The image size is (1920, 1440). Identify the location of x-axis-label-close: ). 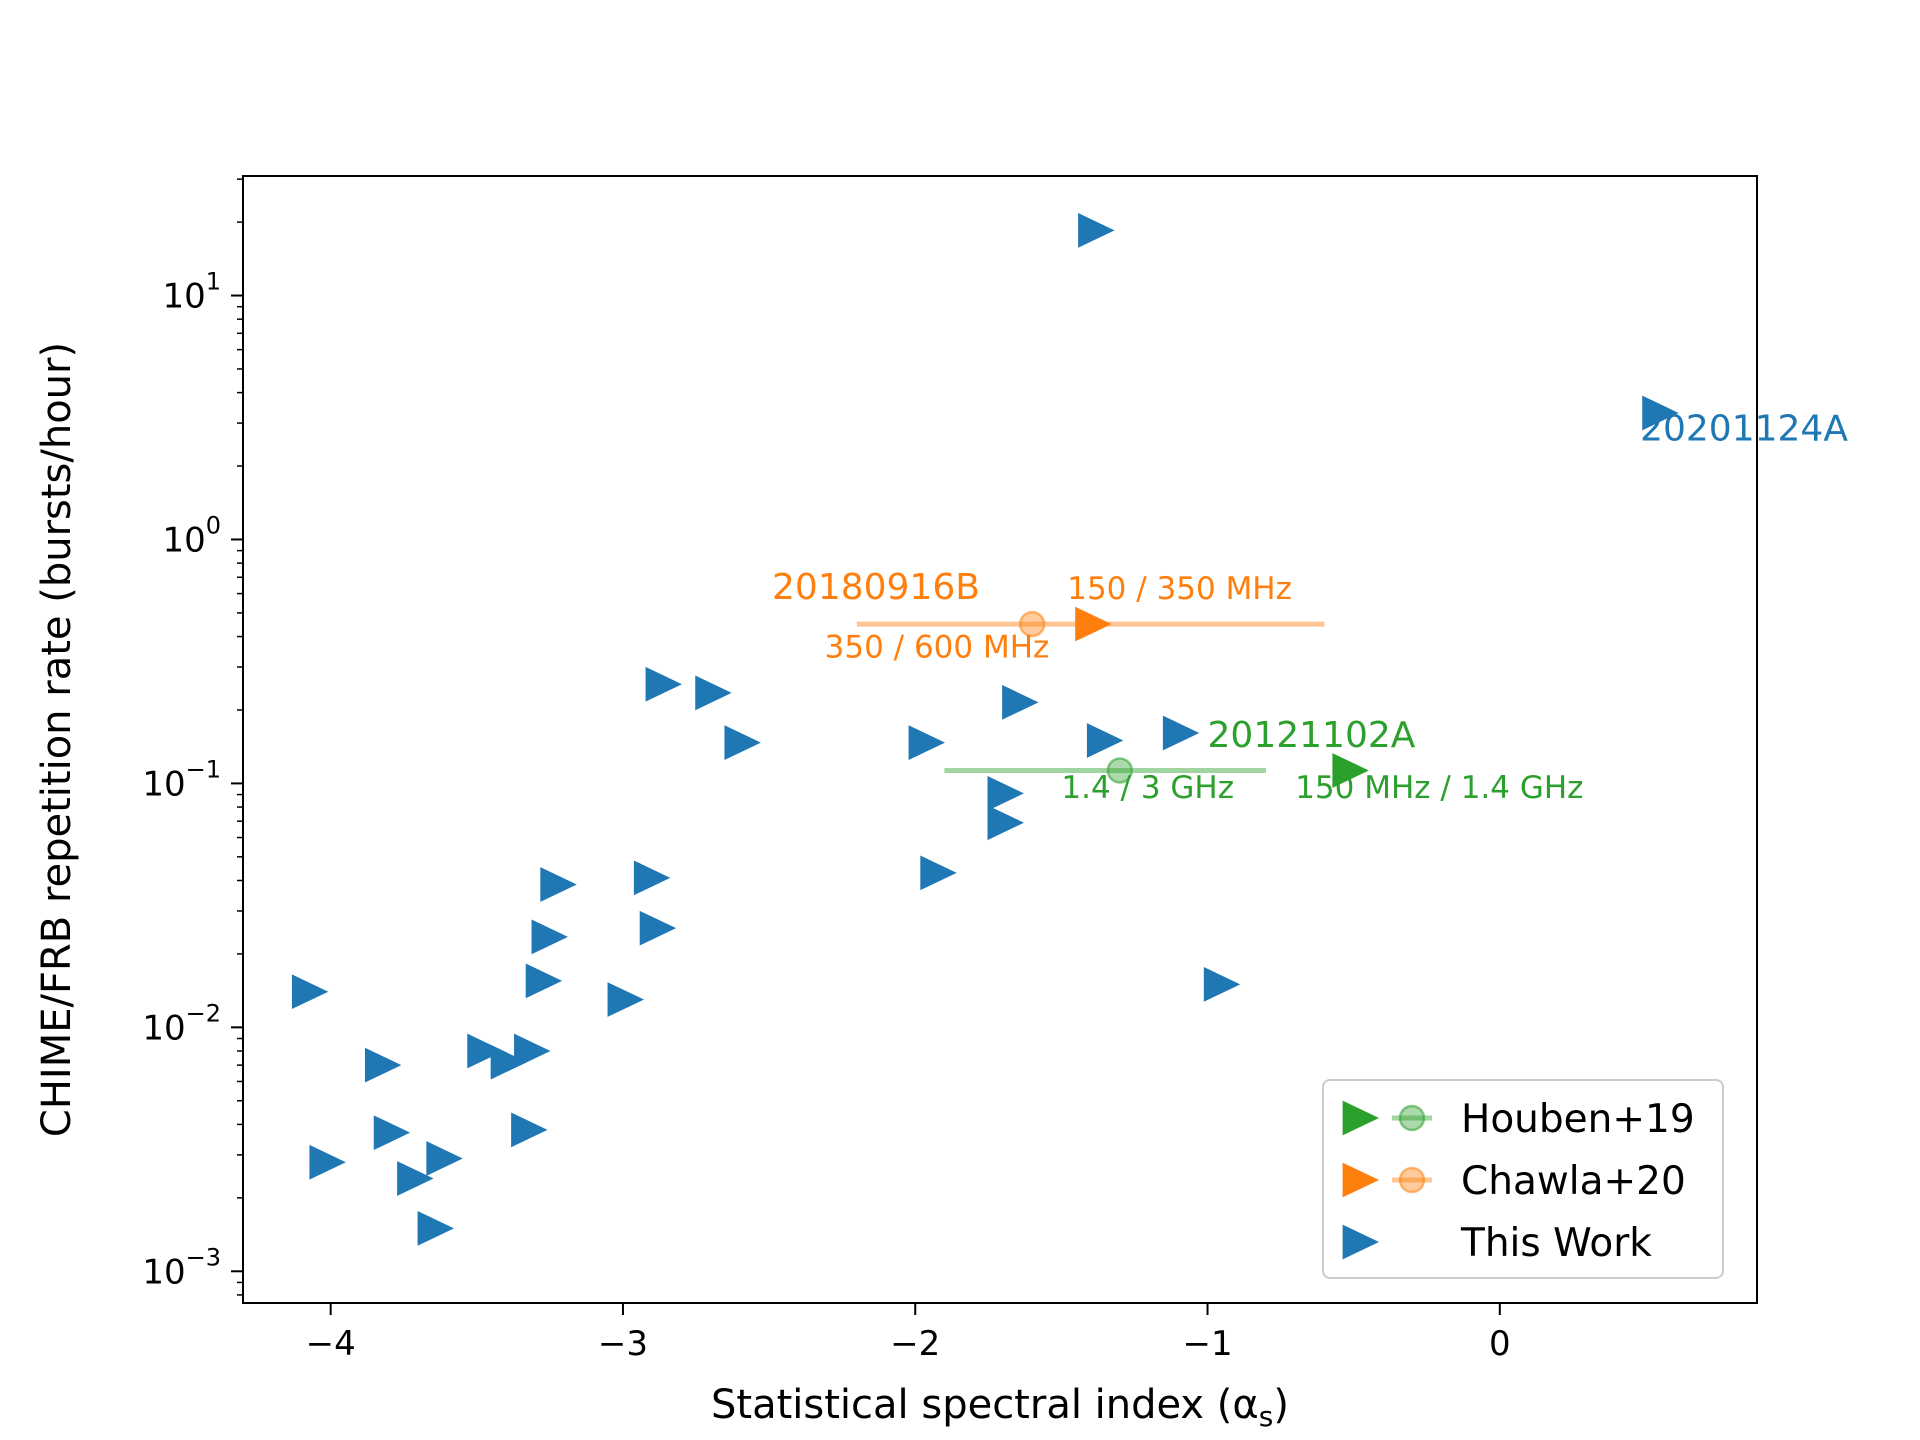
(1281, 1405).